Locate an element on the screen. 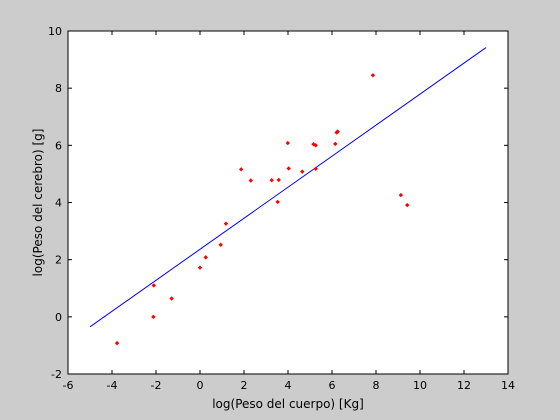 The height and width of the screenshot is (420, 560). y-axis-label: log(Peso del cerebro) [g] is located at coordinates (38, 203).